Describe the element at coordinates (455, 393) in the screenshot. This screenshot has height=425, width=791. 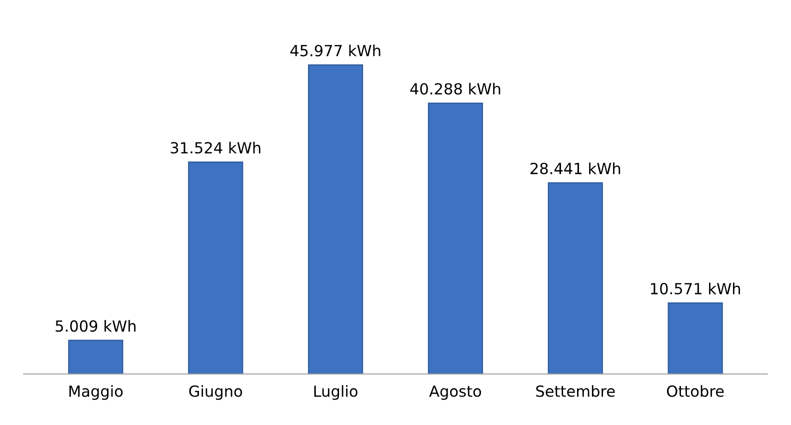
I see `x-tick-label: Agosto` at that location.